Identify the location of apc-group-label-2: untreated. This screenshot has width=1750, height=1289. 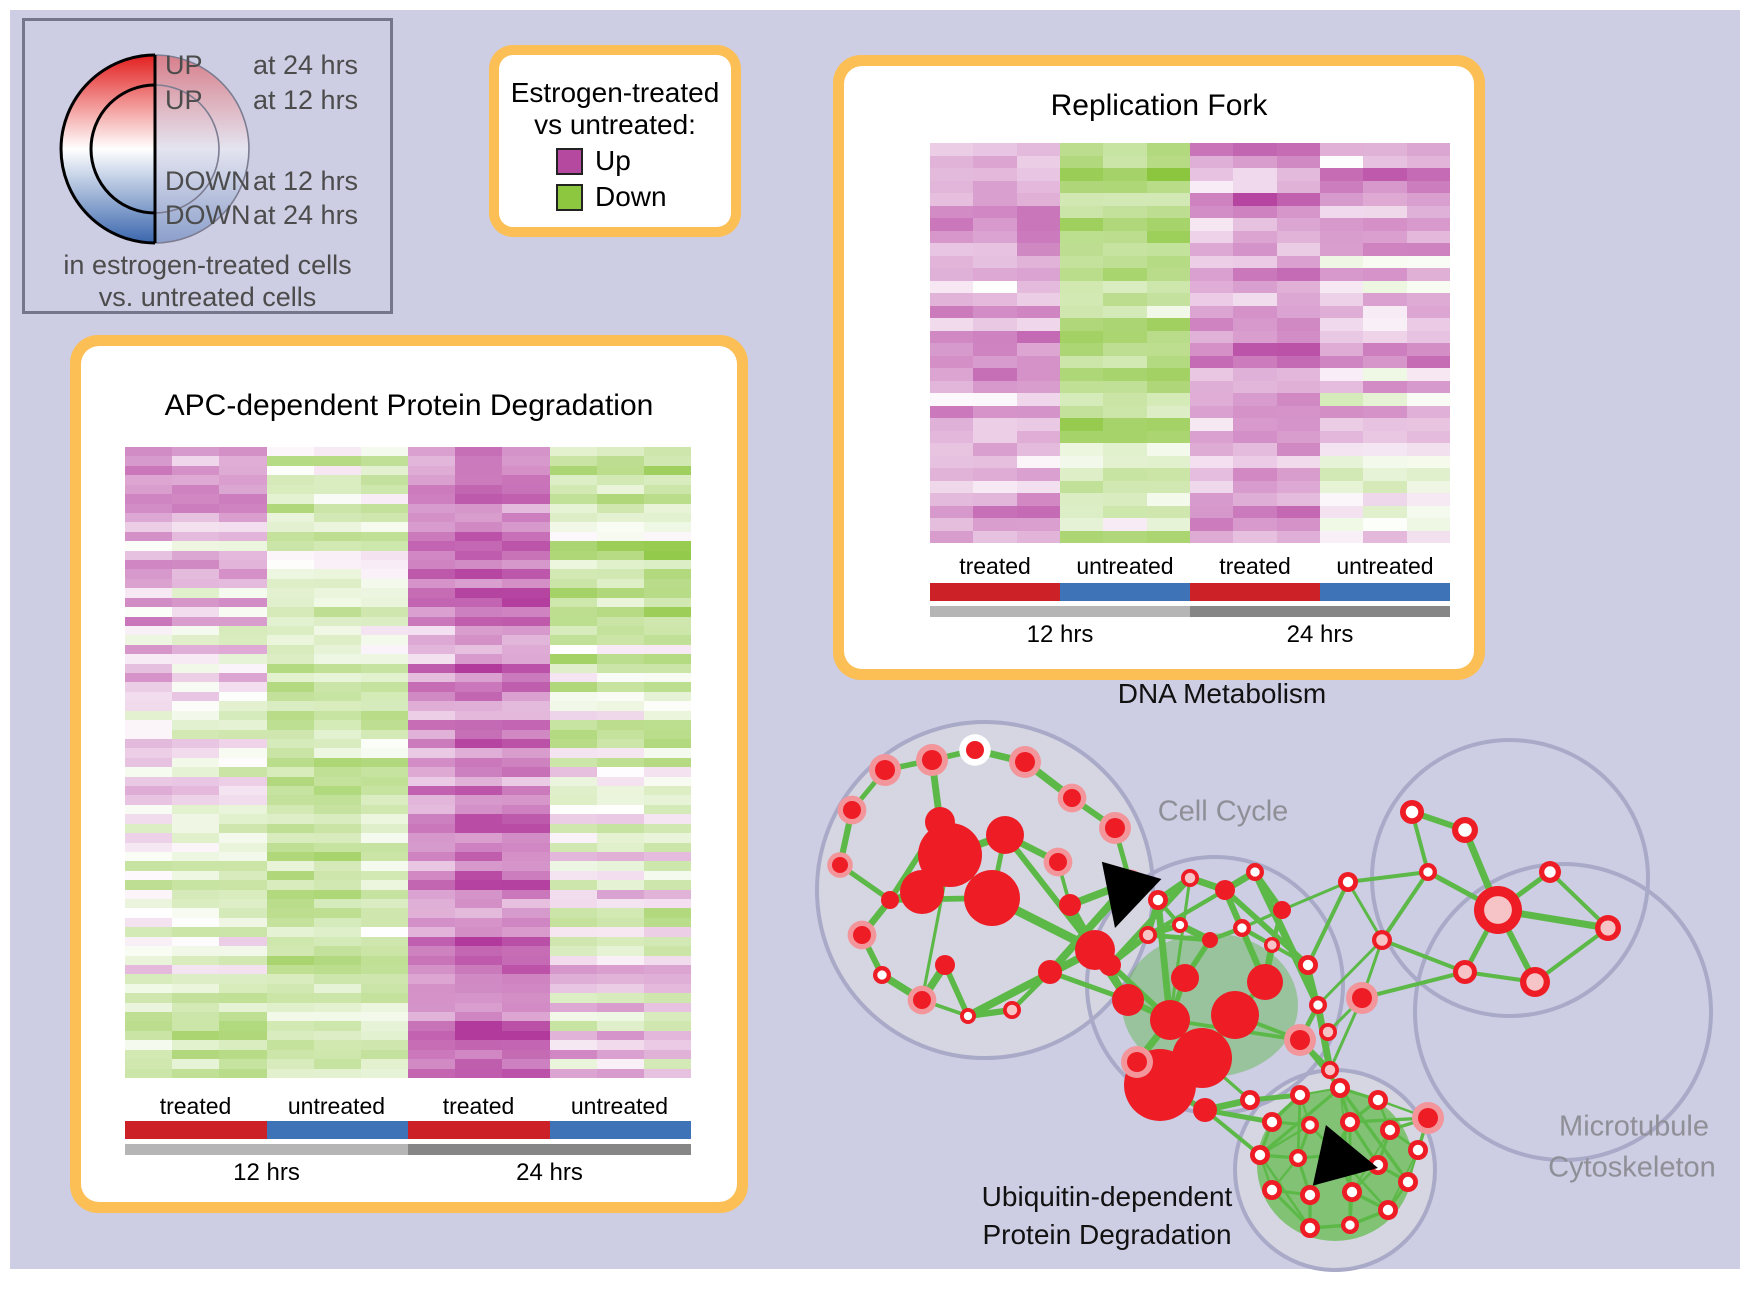
(336, 1106).